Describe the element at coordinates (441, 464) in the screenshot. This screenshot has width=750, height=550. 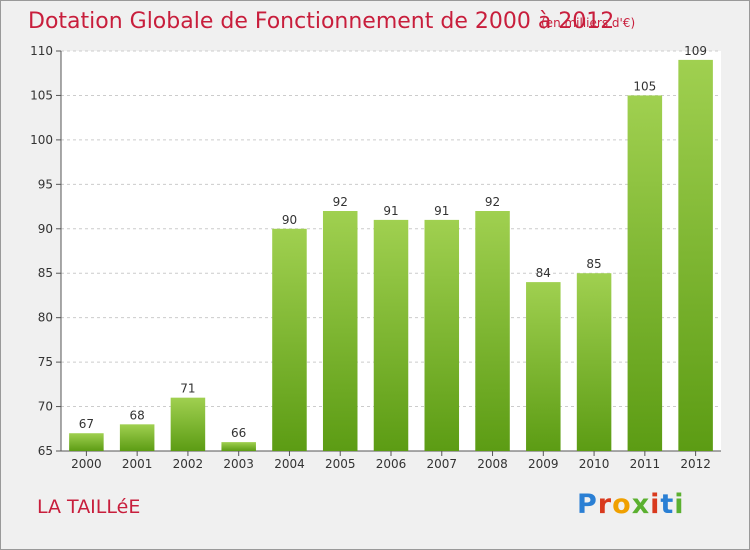
I see `x-tick-label: 2007` at that location.